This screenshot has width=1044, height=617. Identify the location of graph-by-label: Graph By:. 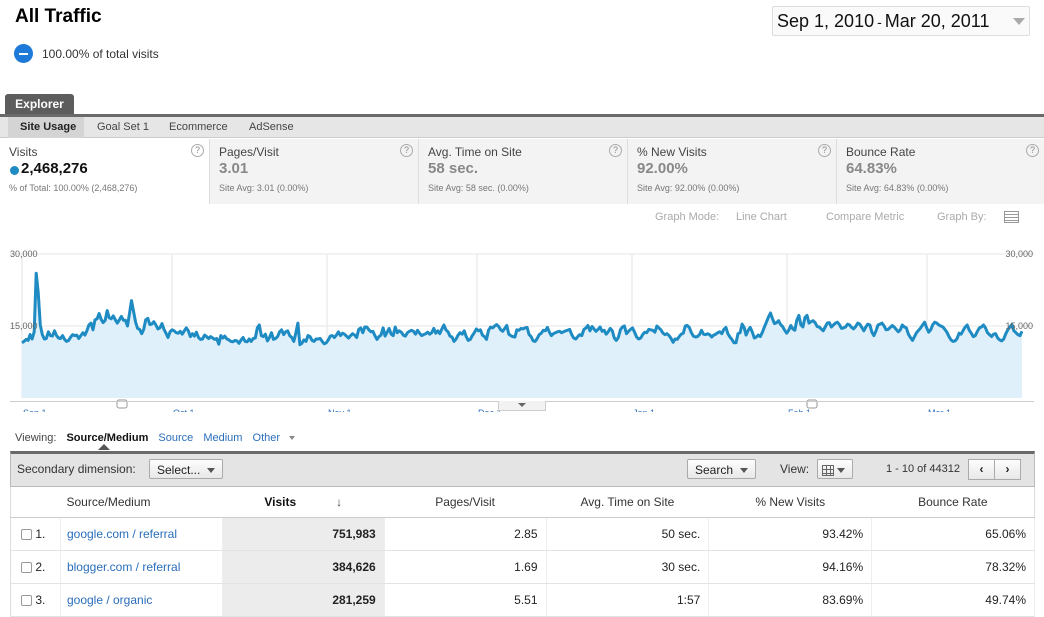
(962, 217).